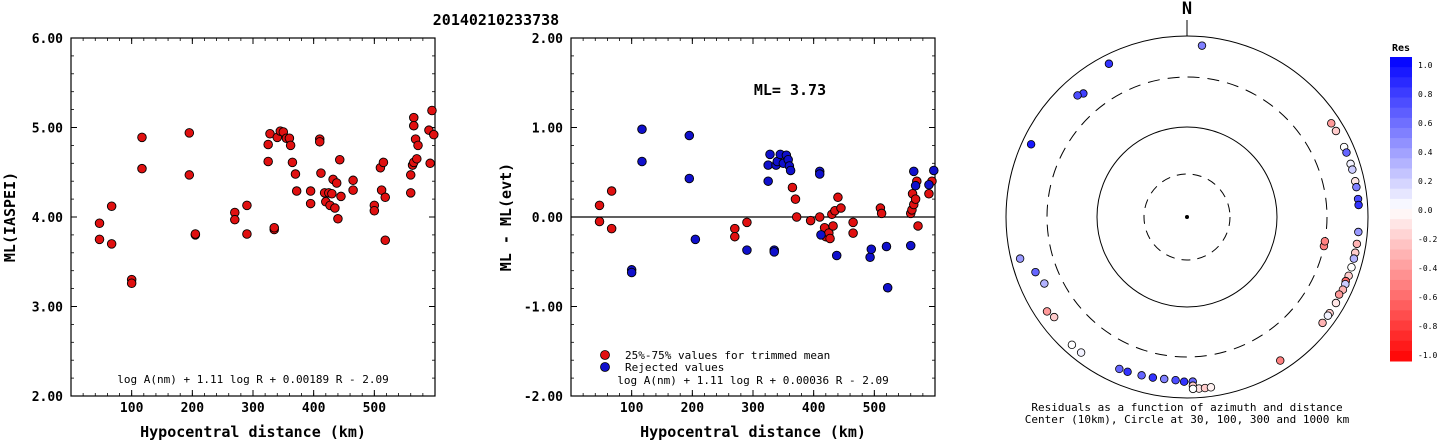 This screenshot has height=441, width=1437. Describe the element at coordinates (790, 90) in the screenshot. I see `ml-annotation: ML= 3.73` at that location.